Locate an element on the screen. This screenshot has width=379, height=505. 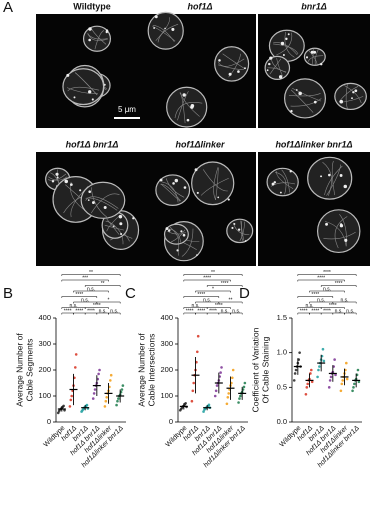
image-label: hof1Δ is located at coordinates (199, 6).